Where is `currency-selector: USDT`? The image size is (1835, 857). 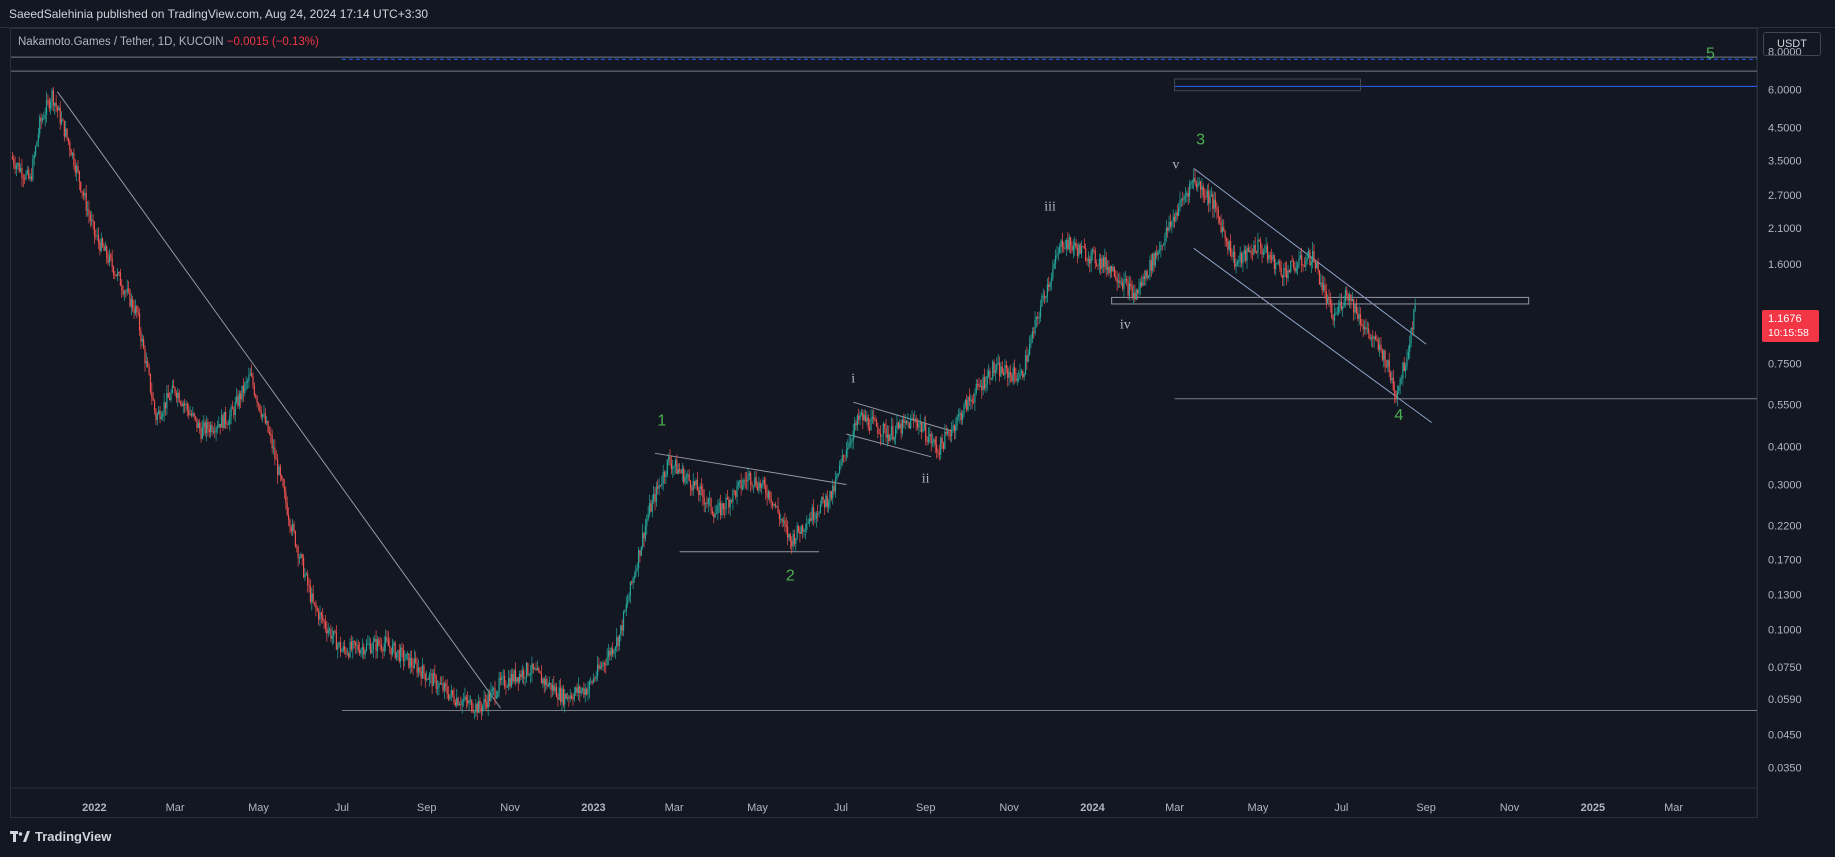 currency-selector: USDT is located at coordinates (1792, 44).